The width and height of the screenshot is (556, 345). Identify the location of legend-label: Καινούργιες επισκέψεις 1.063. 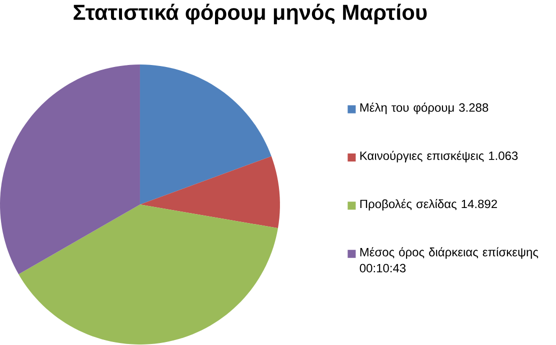
(439, 157).